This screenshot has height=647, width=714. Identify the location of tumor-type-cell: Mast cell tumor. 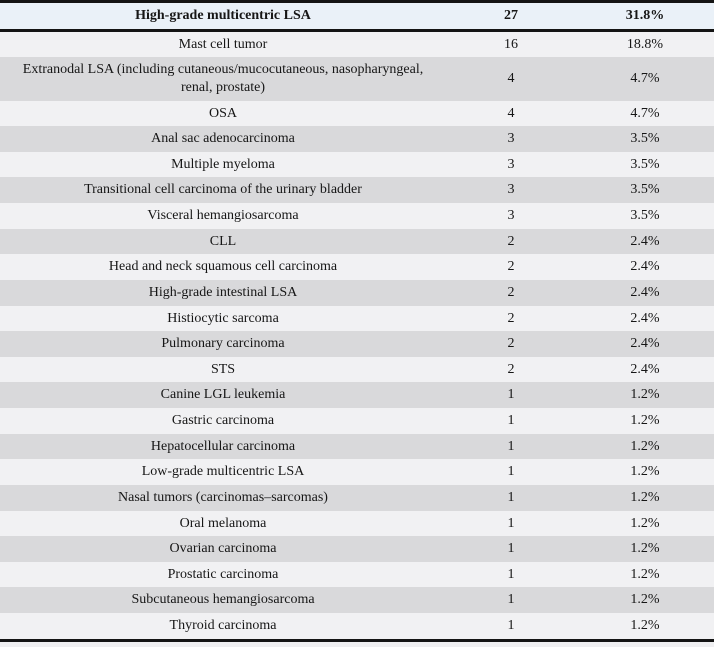
(223, 44).